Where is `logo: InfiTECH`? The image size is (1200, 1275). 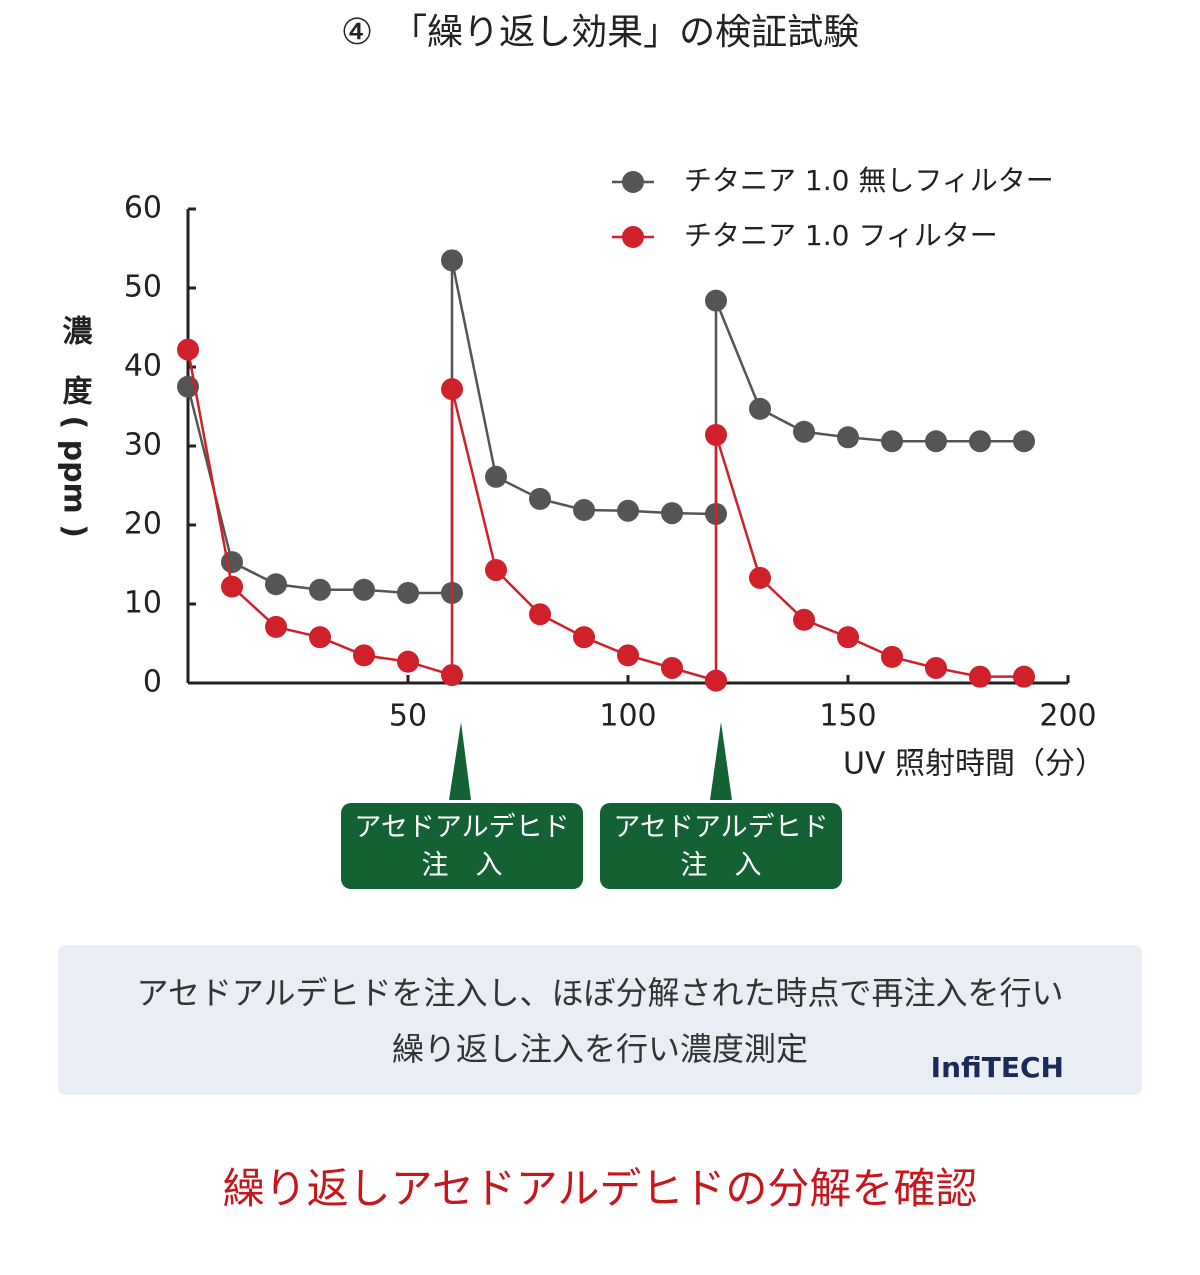
logo: InfiTECH is located at coordinates (997, 1067).